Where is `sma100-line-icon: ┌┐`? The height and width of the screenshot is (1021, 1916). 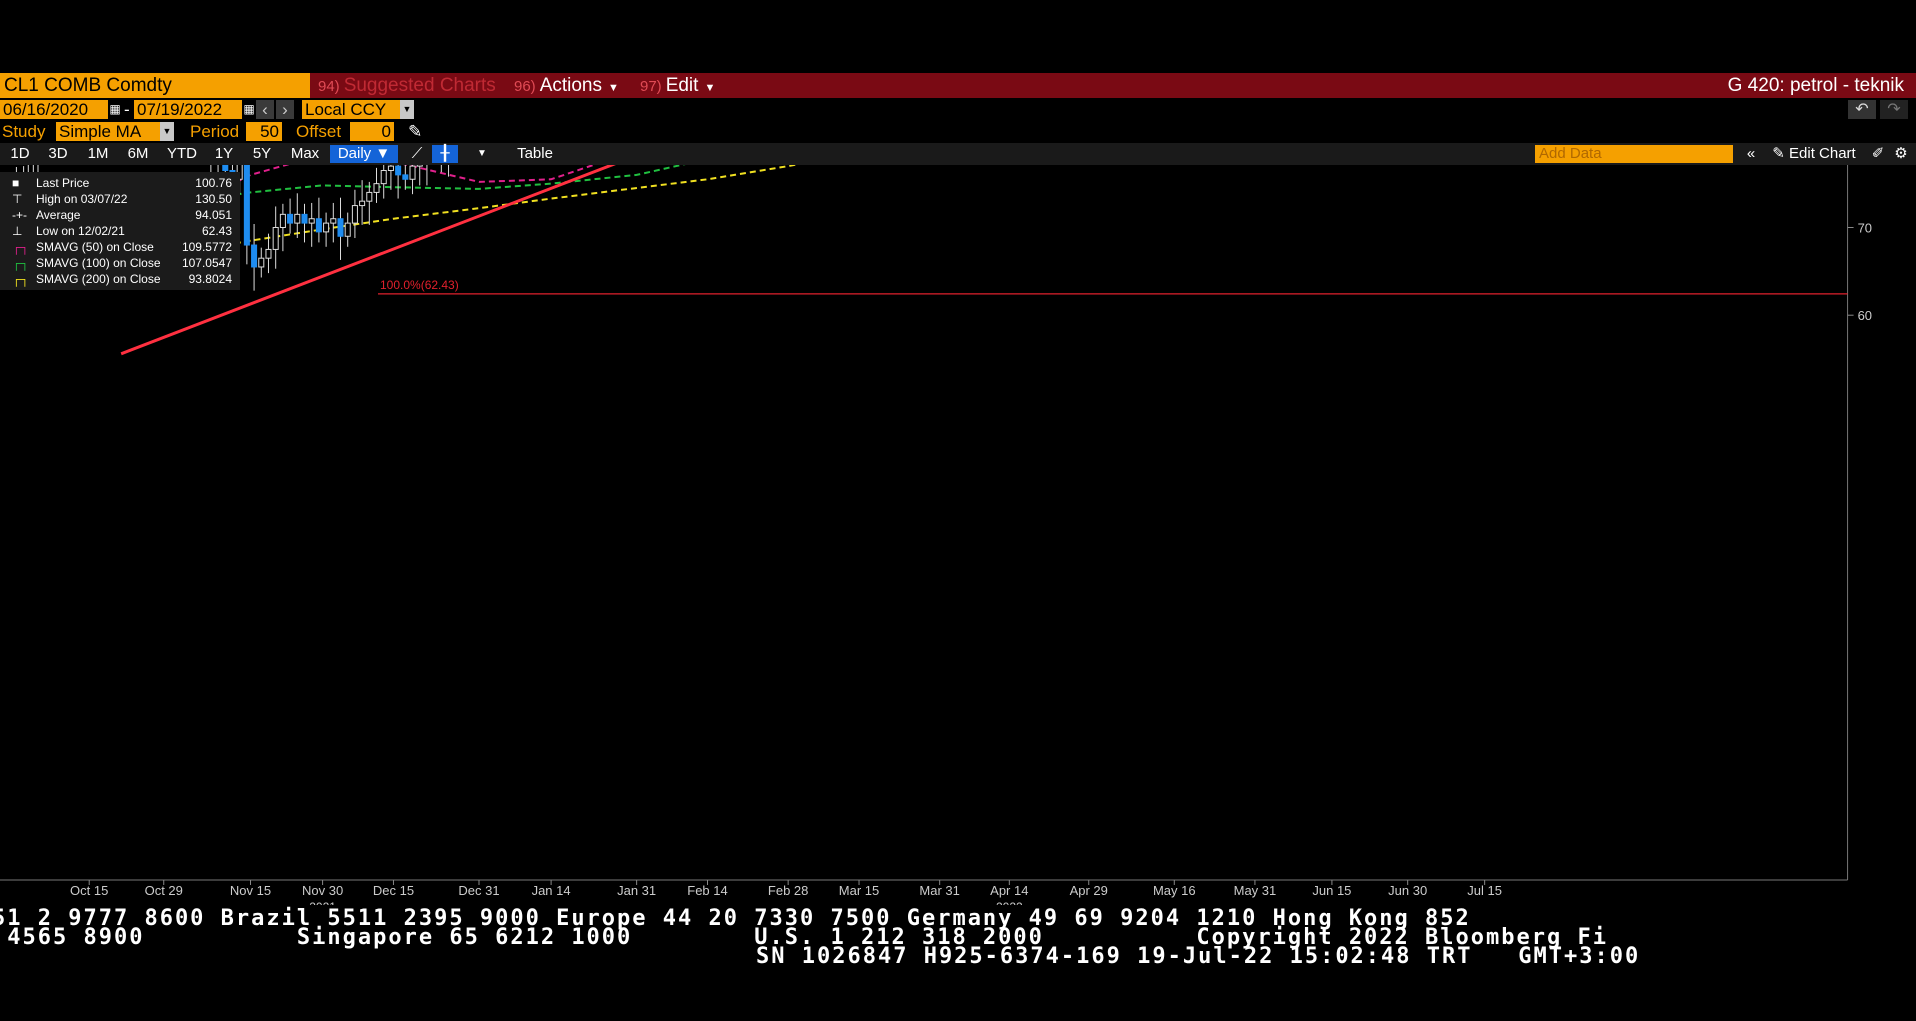
sma100-line-icon: ┌┐ is located at coordinates (21, 263).